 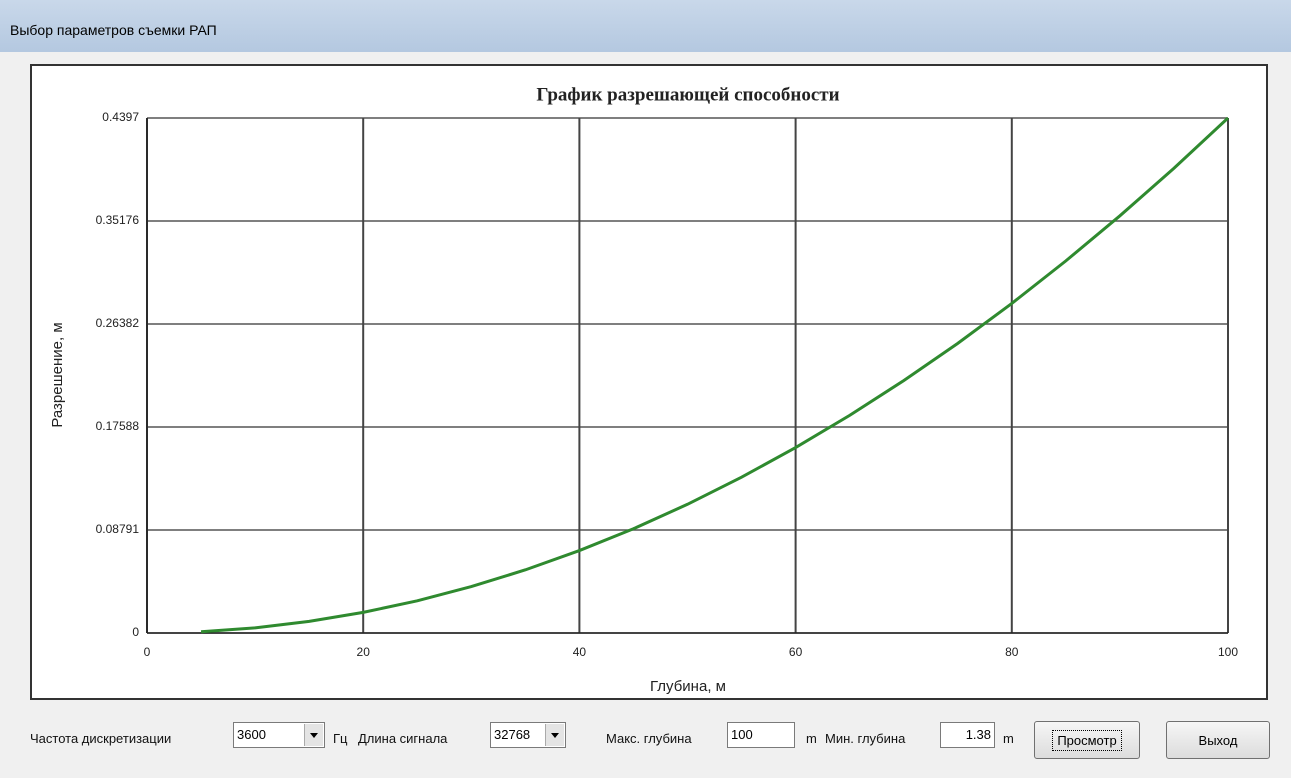 What do you see at coordinates (403, 738) in the screenshot?
I see `signal-length-label: Длина сигнала` at bounding box center [403, 738].